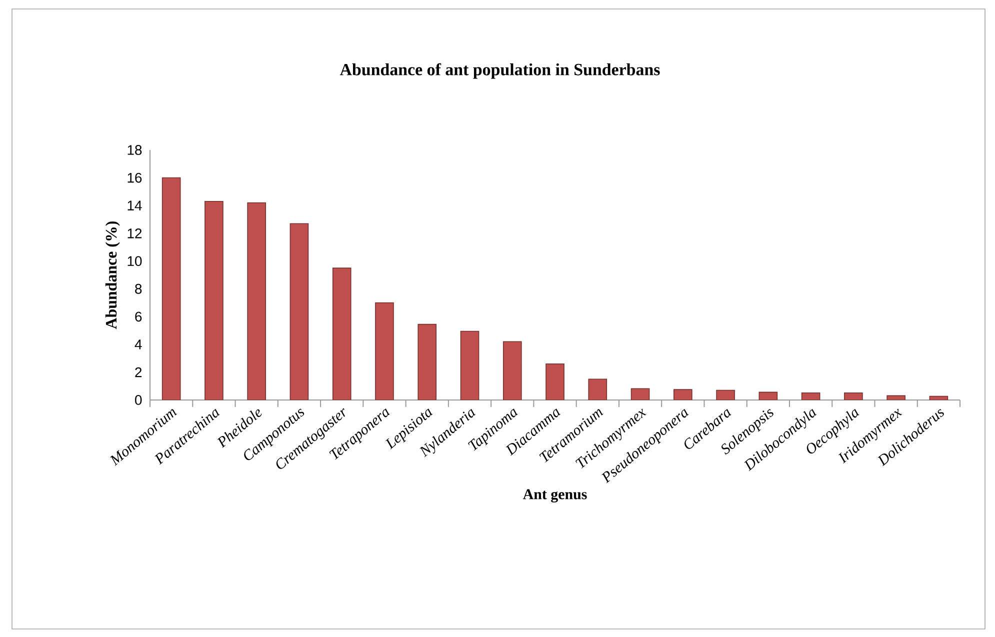 This screenshot has height=637, width=995. What do you see at coordinates (554, 495) in the screenshot?
I see `x-axis-title: Ant genus` at bounding box center [554, 495].